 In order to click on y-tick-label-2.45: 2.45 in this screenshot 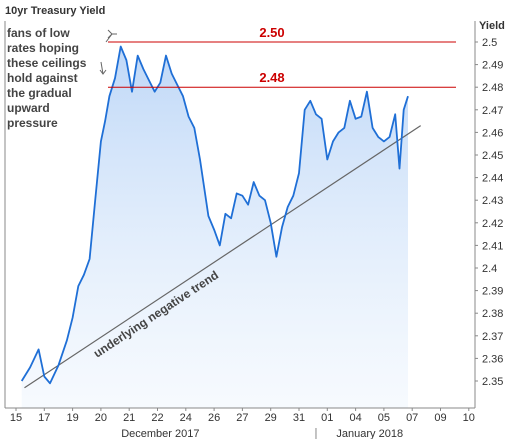, I will do `click(492, 156)`.